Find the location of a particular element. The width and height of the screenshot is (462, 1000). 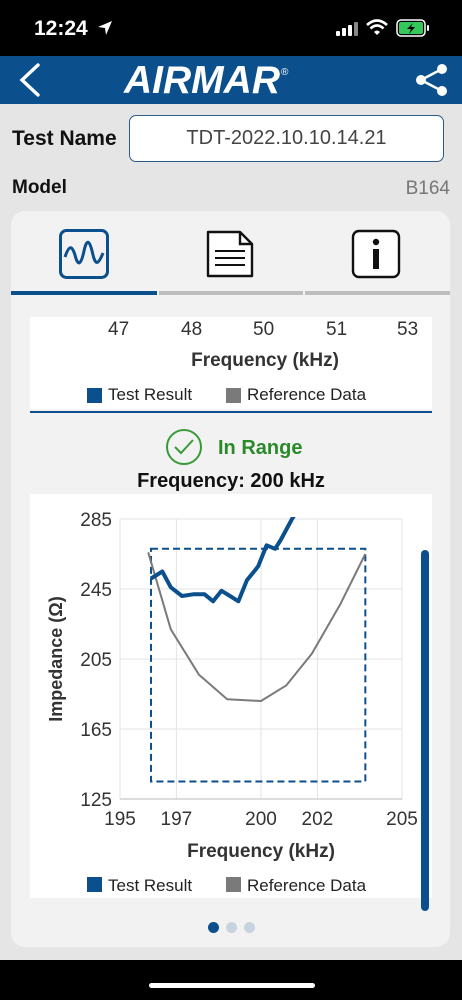

legend-label: Test Result is located at coordinates (150, 394).